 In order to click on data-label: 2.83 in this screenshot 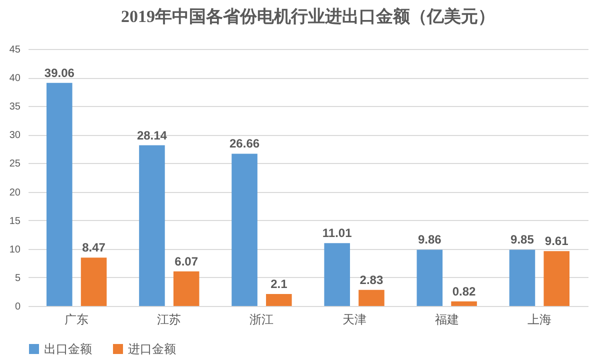, I will do `click(372, 279)`.